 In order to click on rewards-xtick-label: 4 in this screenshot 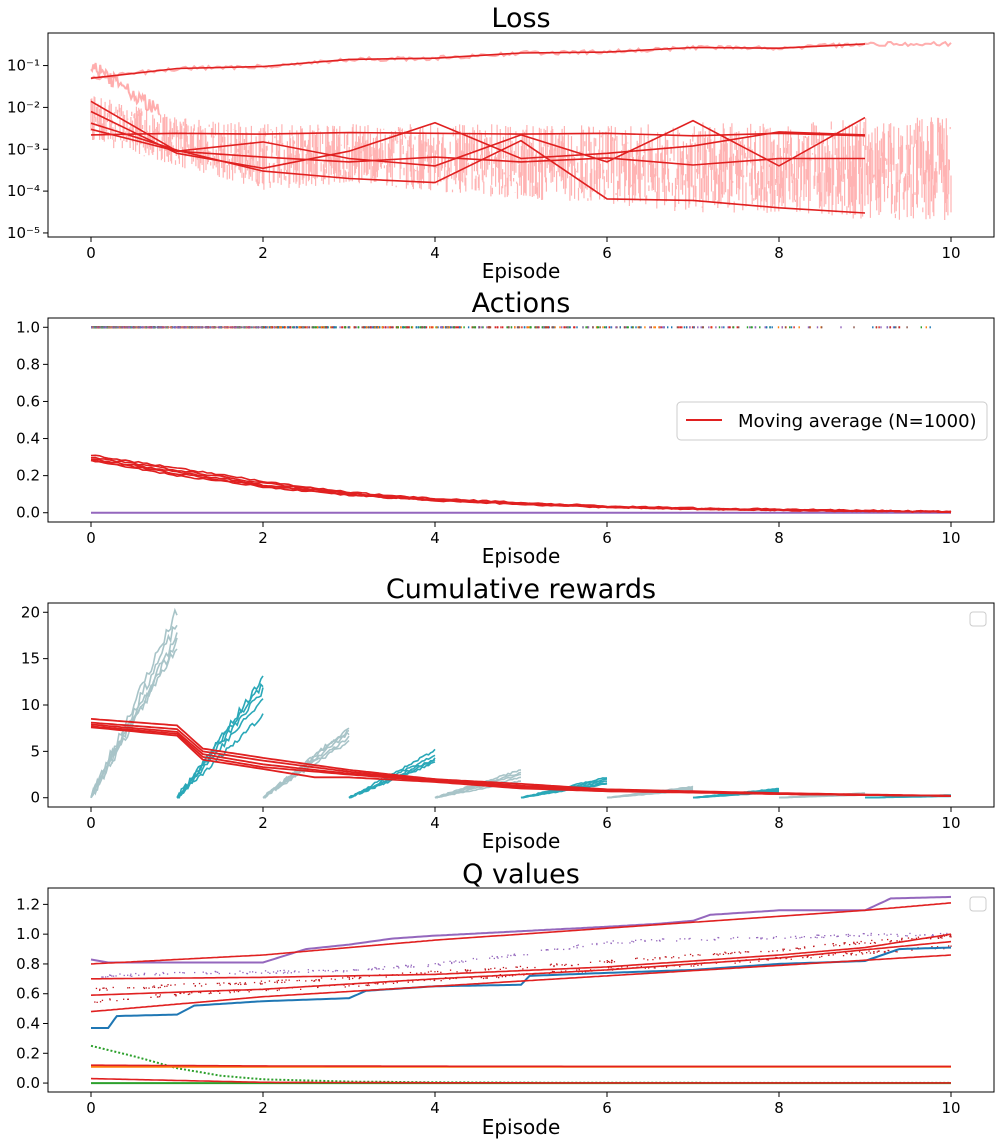, I will do `click(435, 823)`.